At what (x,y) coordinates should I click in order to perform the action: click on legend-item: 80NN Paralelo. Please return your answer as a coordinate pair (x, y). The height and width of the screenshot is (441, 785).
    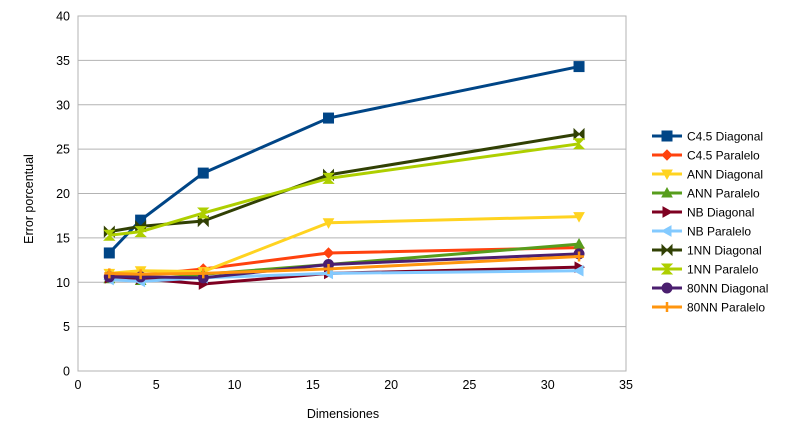
    Looking at the image, I should click on (708, 308).